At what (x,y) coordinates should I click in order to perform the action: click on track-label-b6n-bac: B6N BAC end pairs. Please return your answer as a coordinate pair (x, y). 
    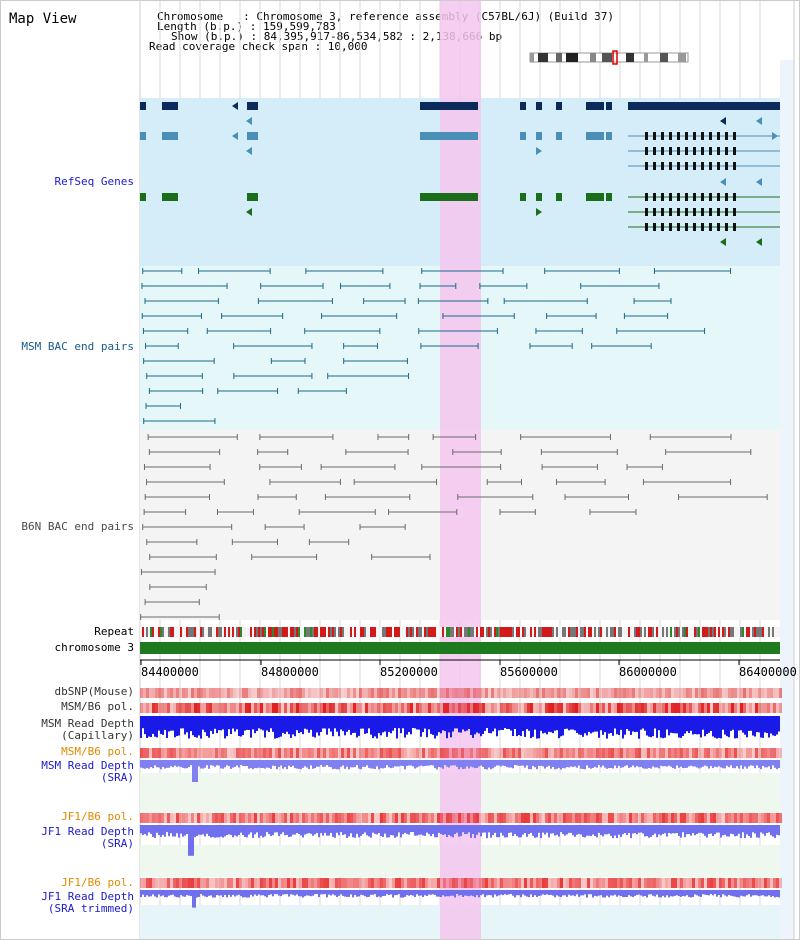
    Looking at the image, I should click on (77, 526).